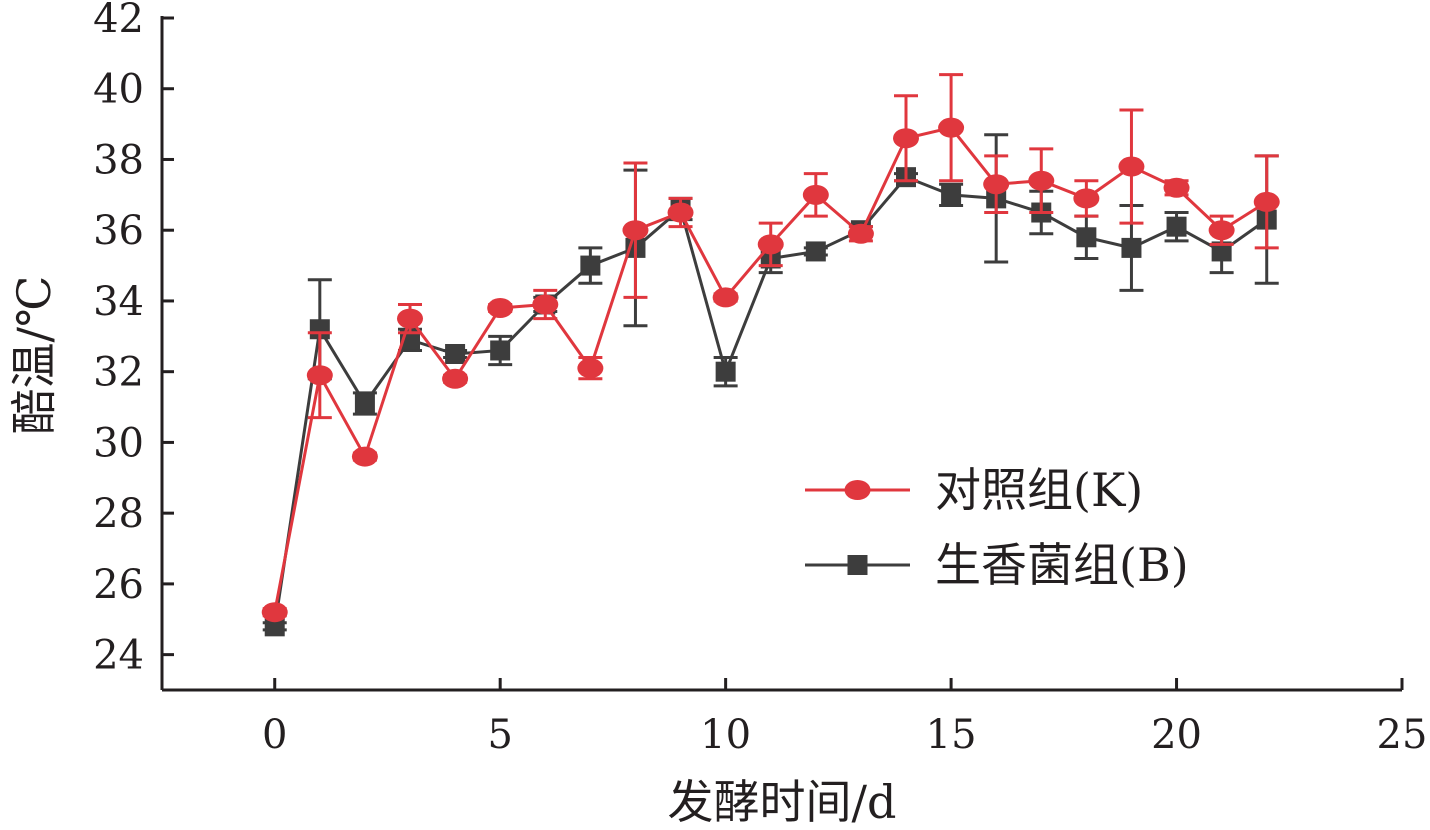 This screenshot has height=830, width=1430. Describe the element at coordinates (34, 355) in the screenshot. I see `y-axis-label: 醅温/℃` at that location.